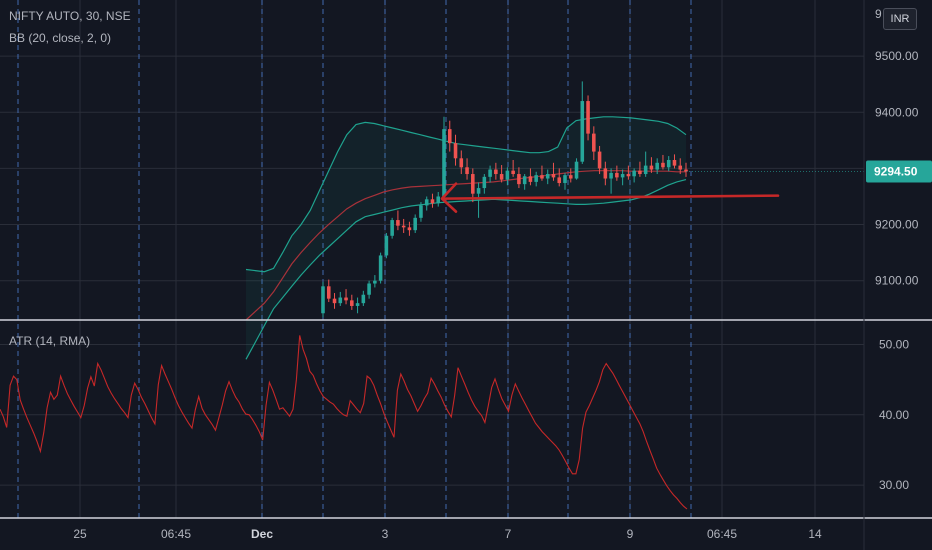  I want to click on bb-upper-line, so click(466, 194).